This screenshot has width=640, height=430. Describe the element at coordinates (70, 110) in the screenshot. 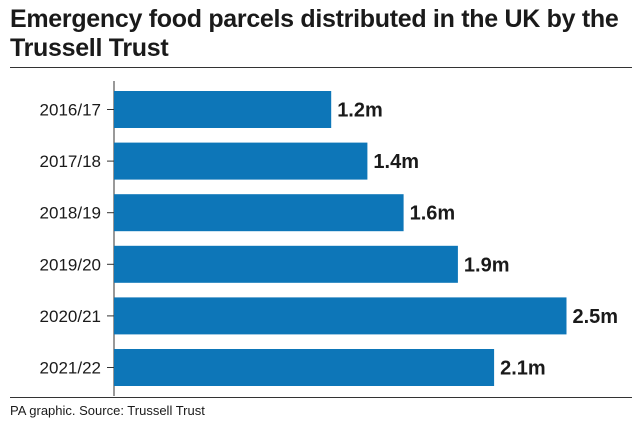

I see `category-label: 2016/17` at that location.